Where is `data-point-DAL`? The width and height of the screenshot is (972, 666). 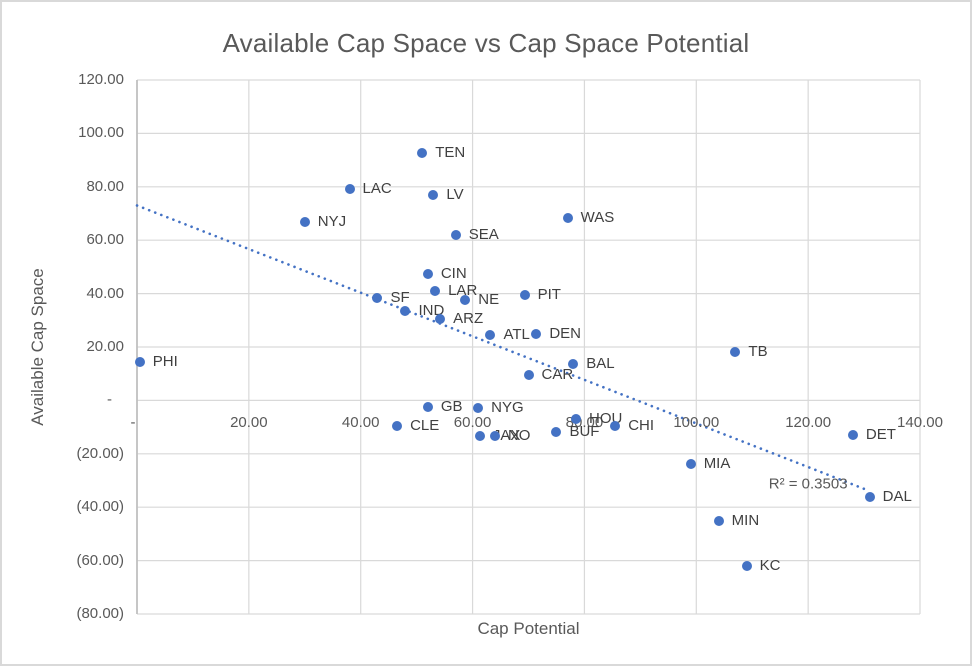
data-point-DAL is located at coordinates (869, 496).